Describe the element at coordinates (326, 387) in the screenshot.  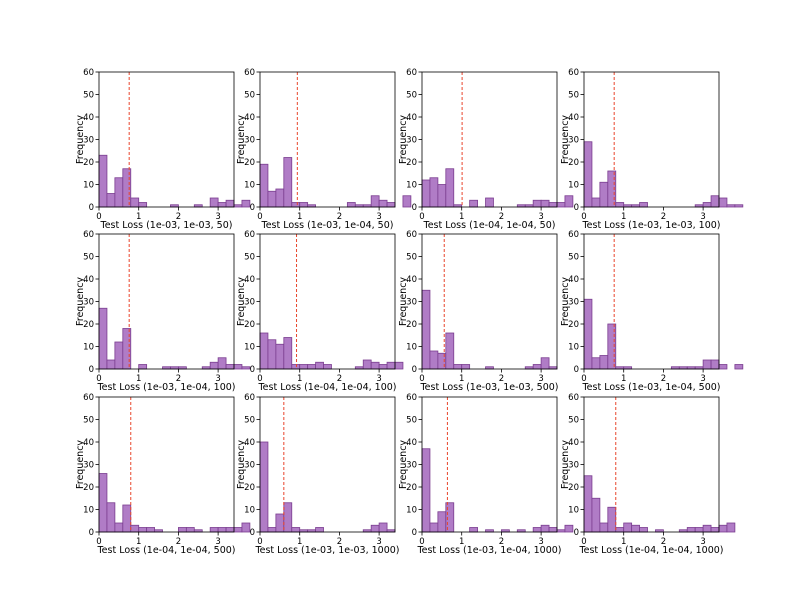
I see `x-axis-label: Test Loss (1e-04, 1e-04, 100)` at that location.